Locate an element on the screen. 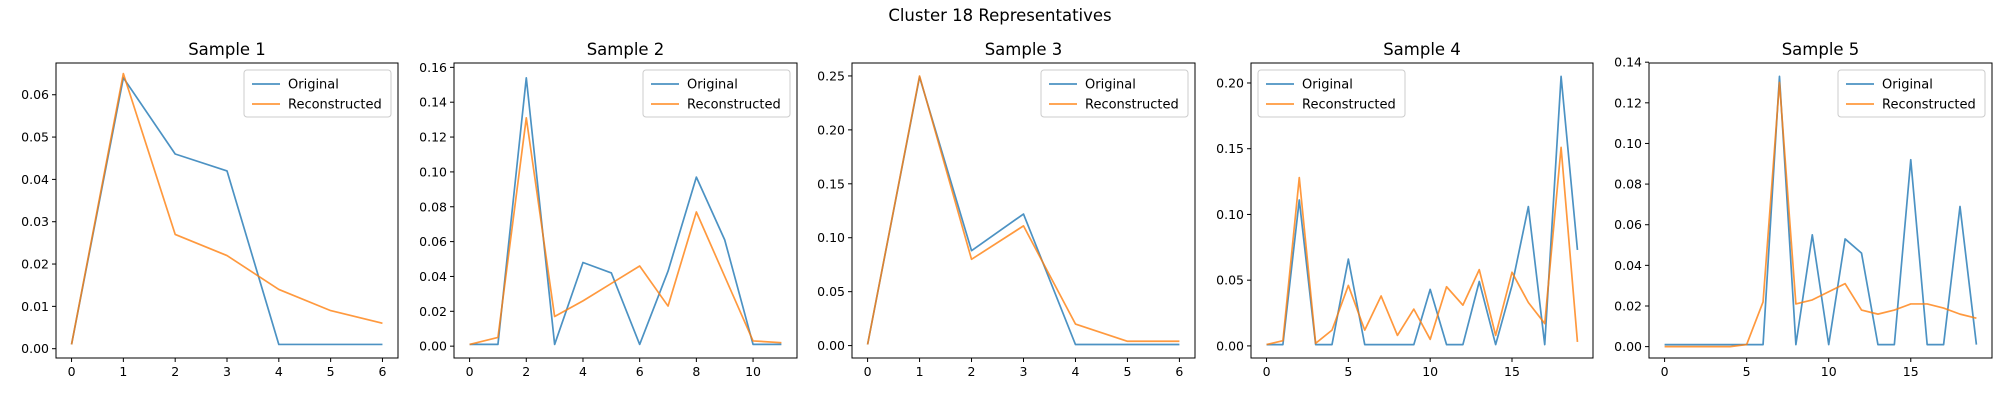 This screenshot has width=2000, height=404. subplot-title: Sample 5 is located at coordinates (1821, 49).